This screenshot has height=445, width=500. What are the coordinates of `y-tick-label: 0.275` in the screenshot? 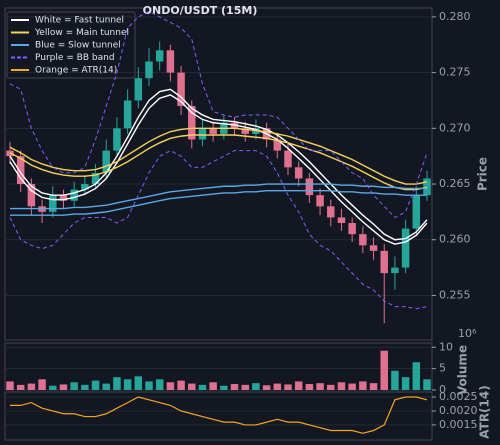 It's located at (455, 72).